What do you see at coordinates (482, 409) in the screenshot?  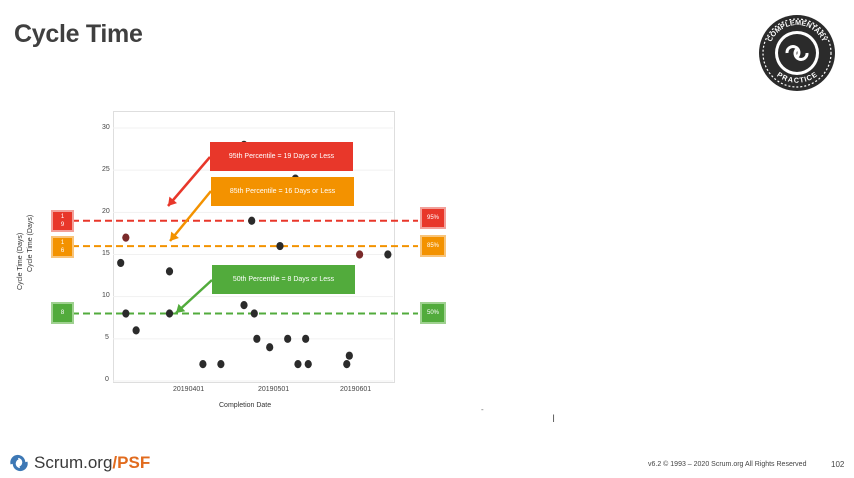 I see `stray-dash-mark: -` at bounding box center [482, 409].